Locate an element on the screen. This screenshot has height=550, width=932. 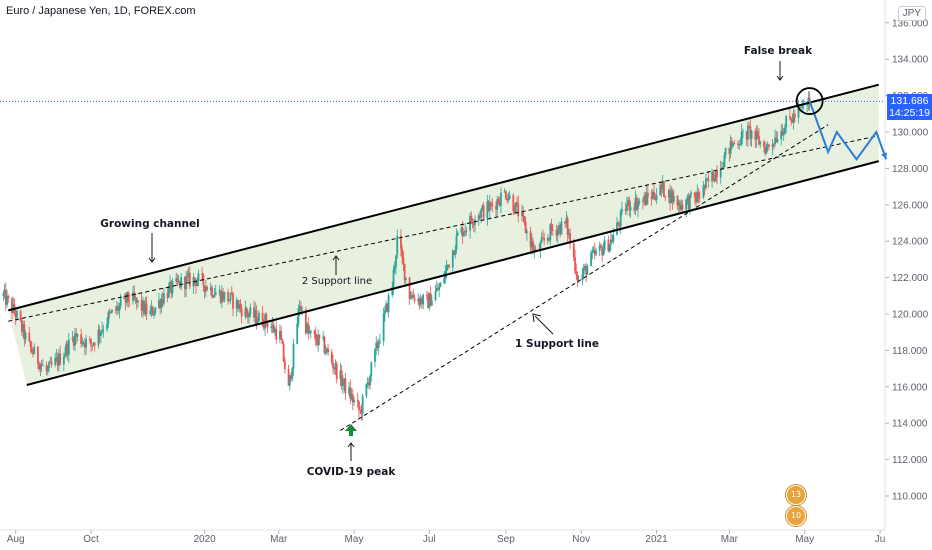
currency-badge: JPY is located at coordinates (911, 13).